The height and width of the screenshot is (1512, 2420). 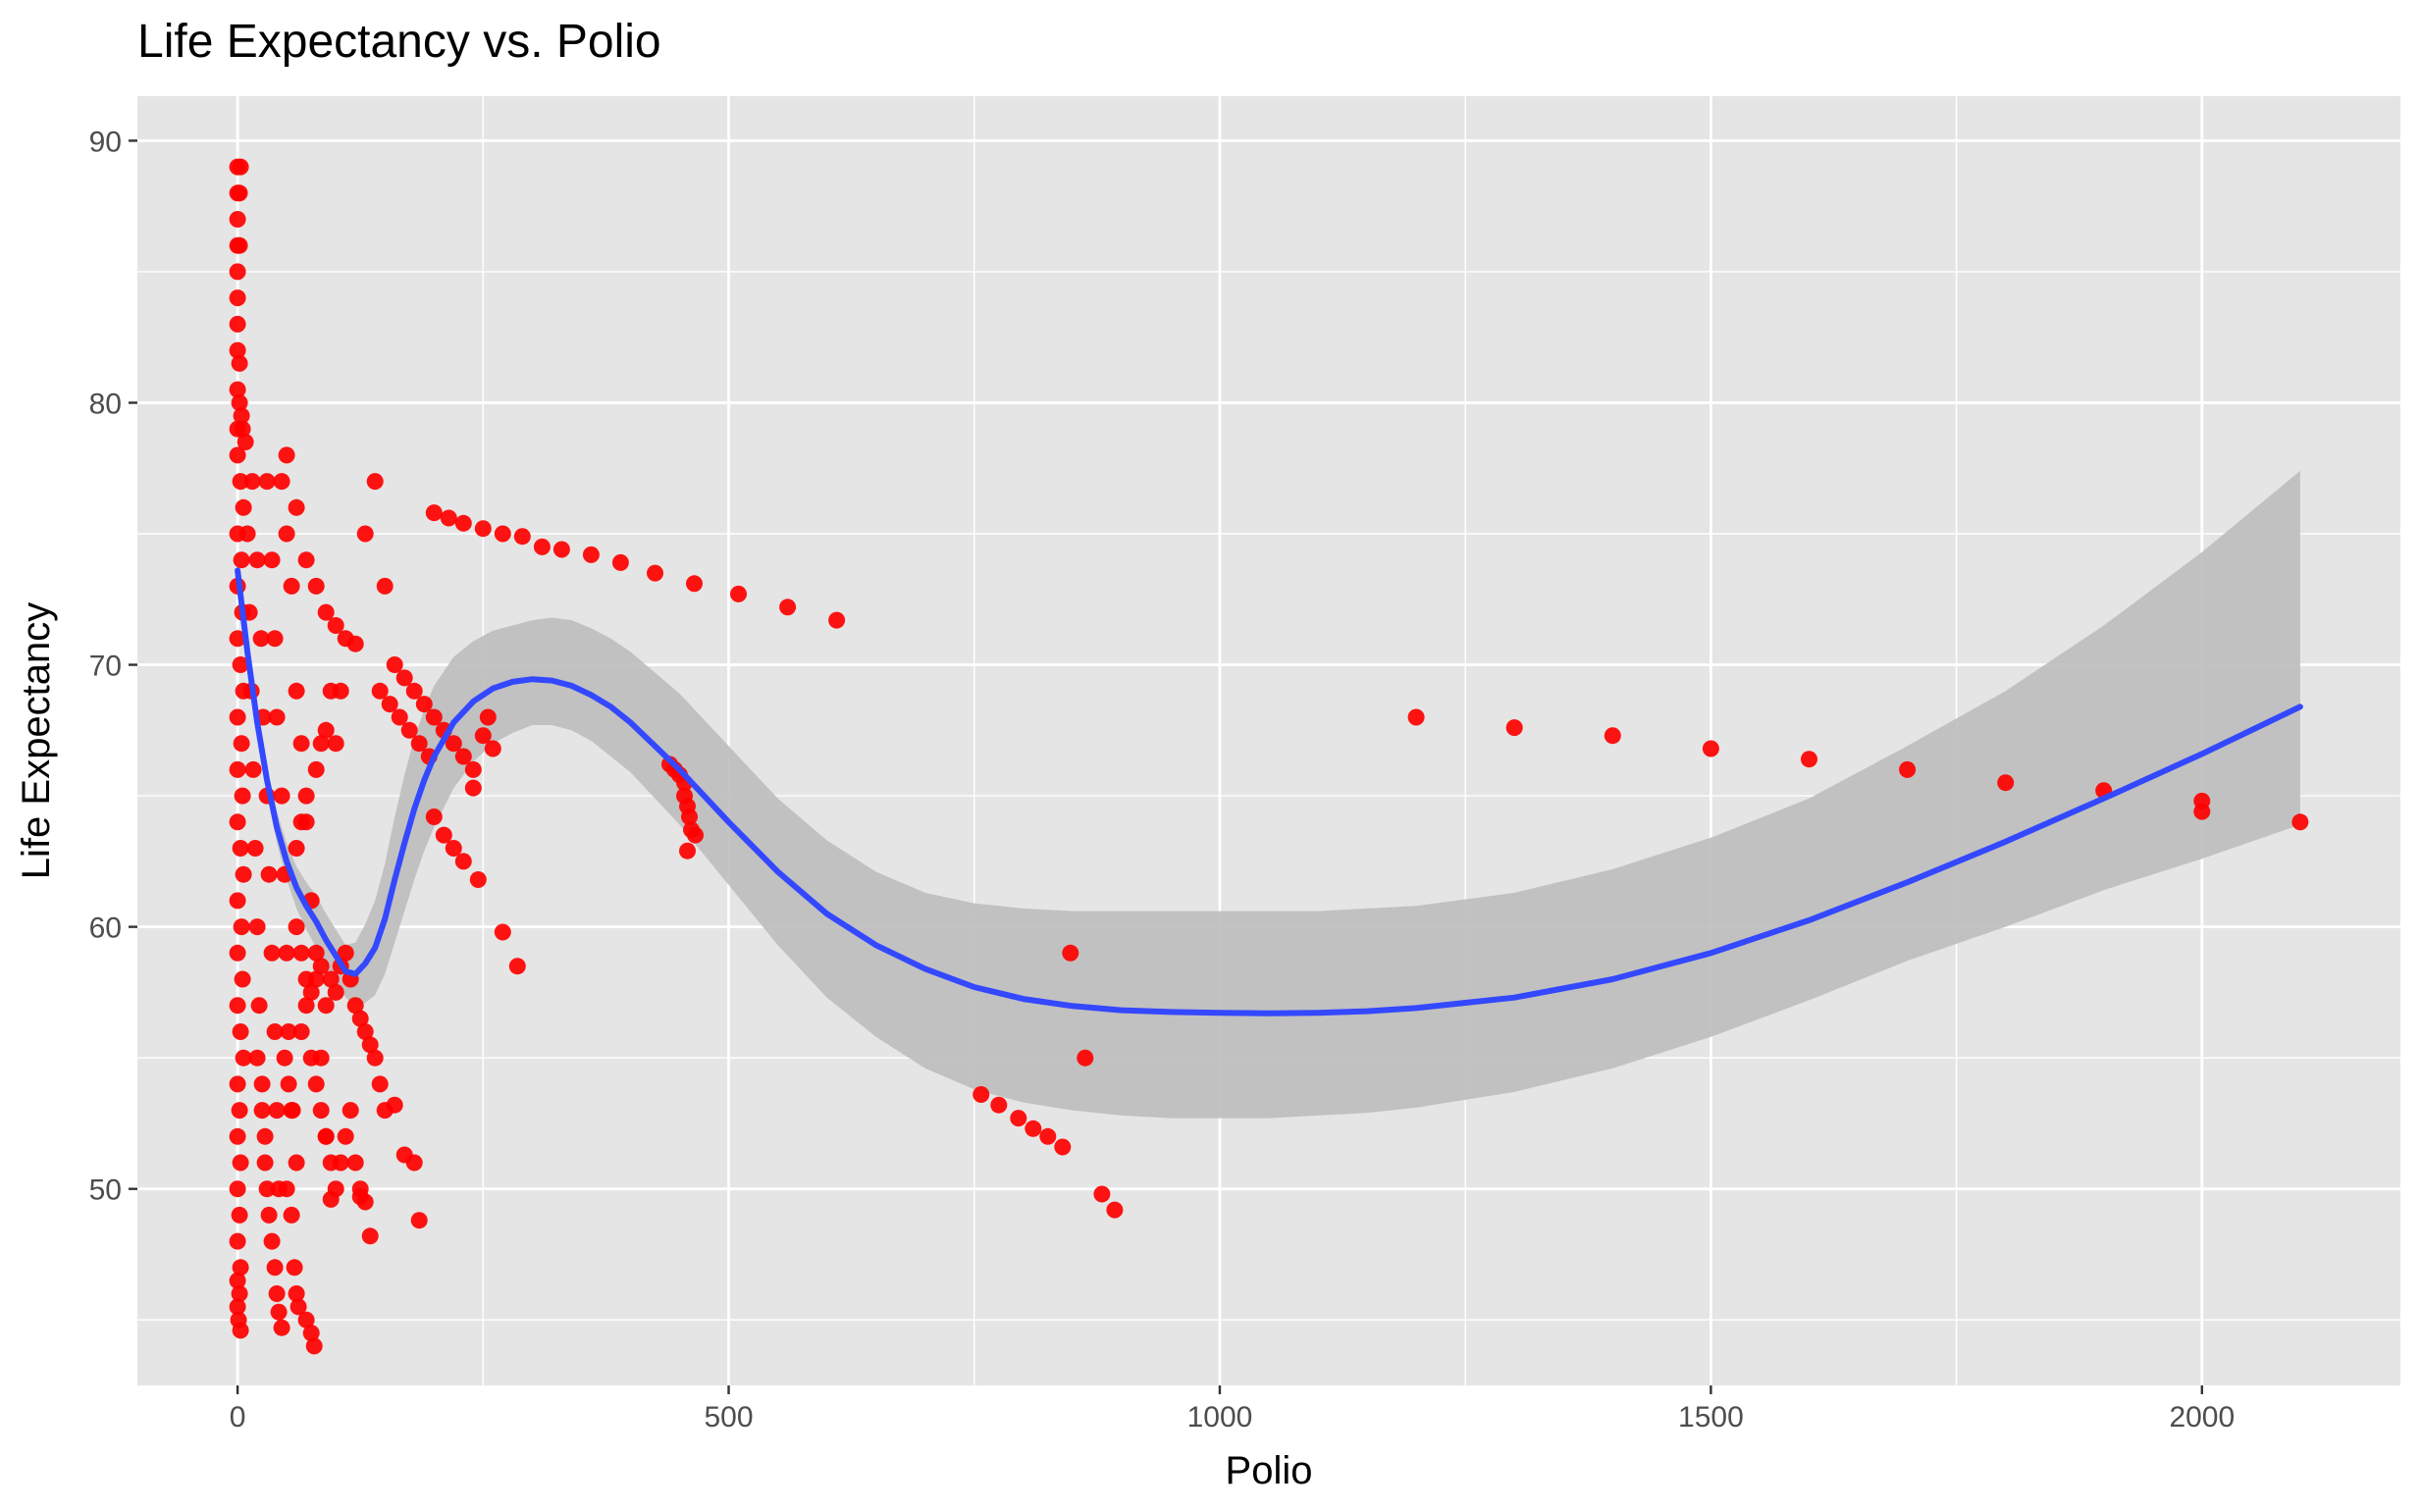 I want to click on y-tick-label: 50, so click(x=106, y=1190).